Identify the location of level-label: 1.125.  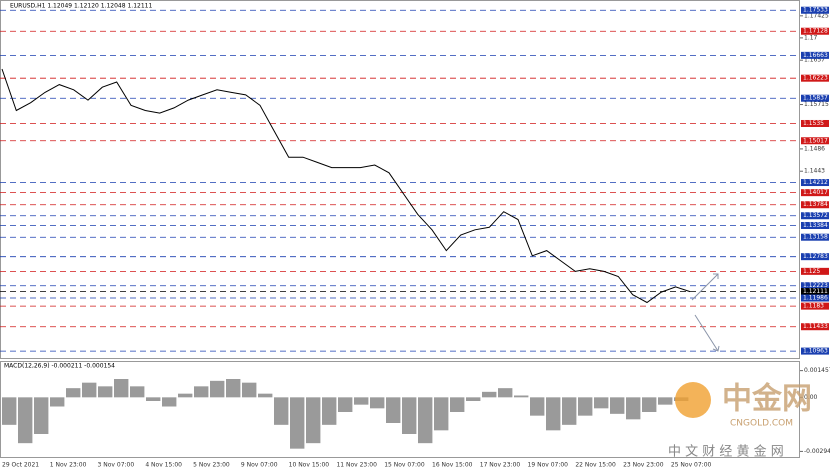
(811, 271).